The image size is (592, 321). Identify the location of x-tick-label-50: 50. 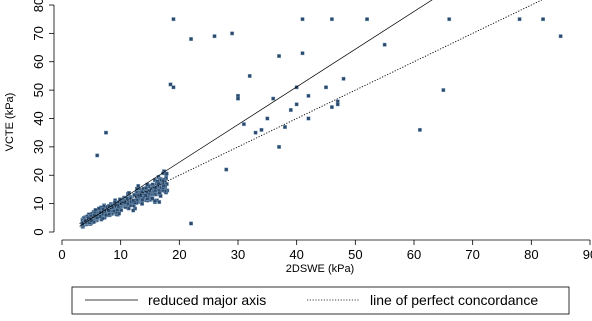
(355, 254).